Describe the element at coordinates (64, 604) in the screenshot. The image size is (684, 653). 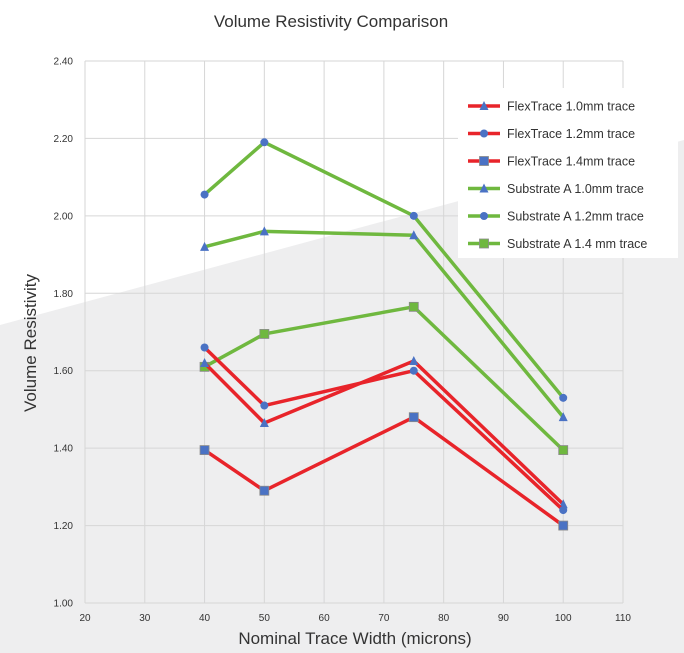
I see `y-tick-label: 1.00` at that location.